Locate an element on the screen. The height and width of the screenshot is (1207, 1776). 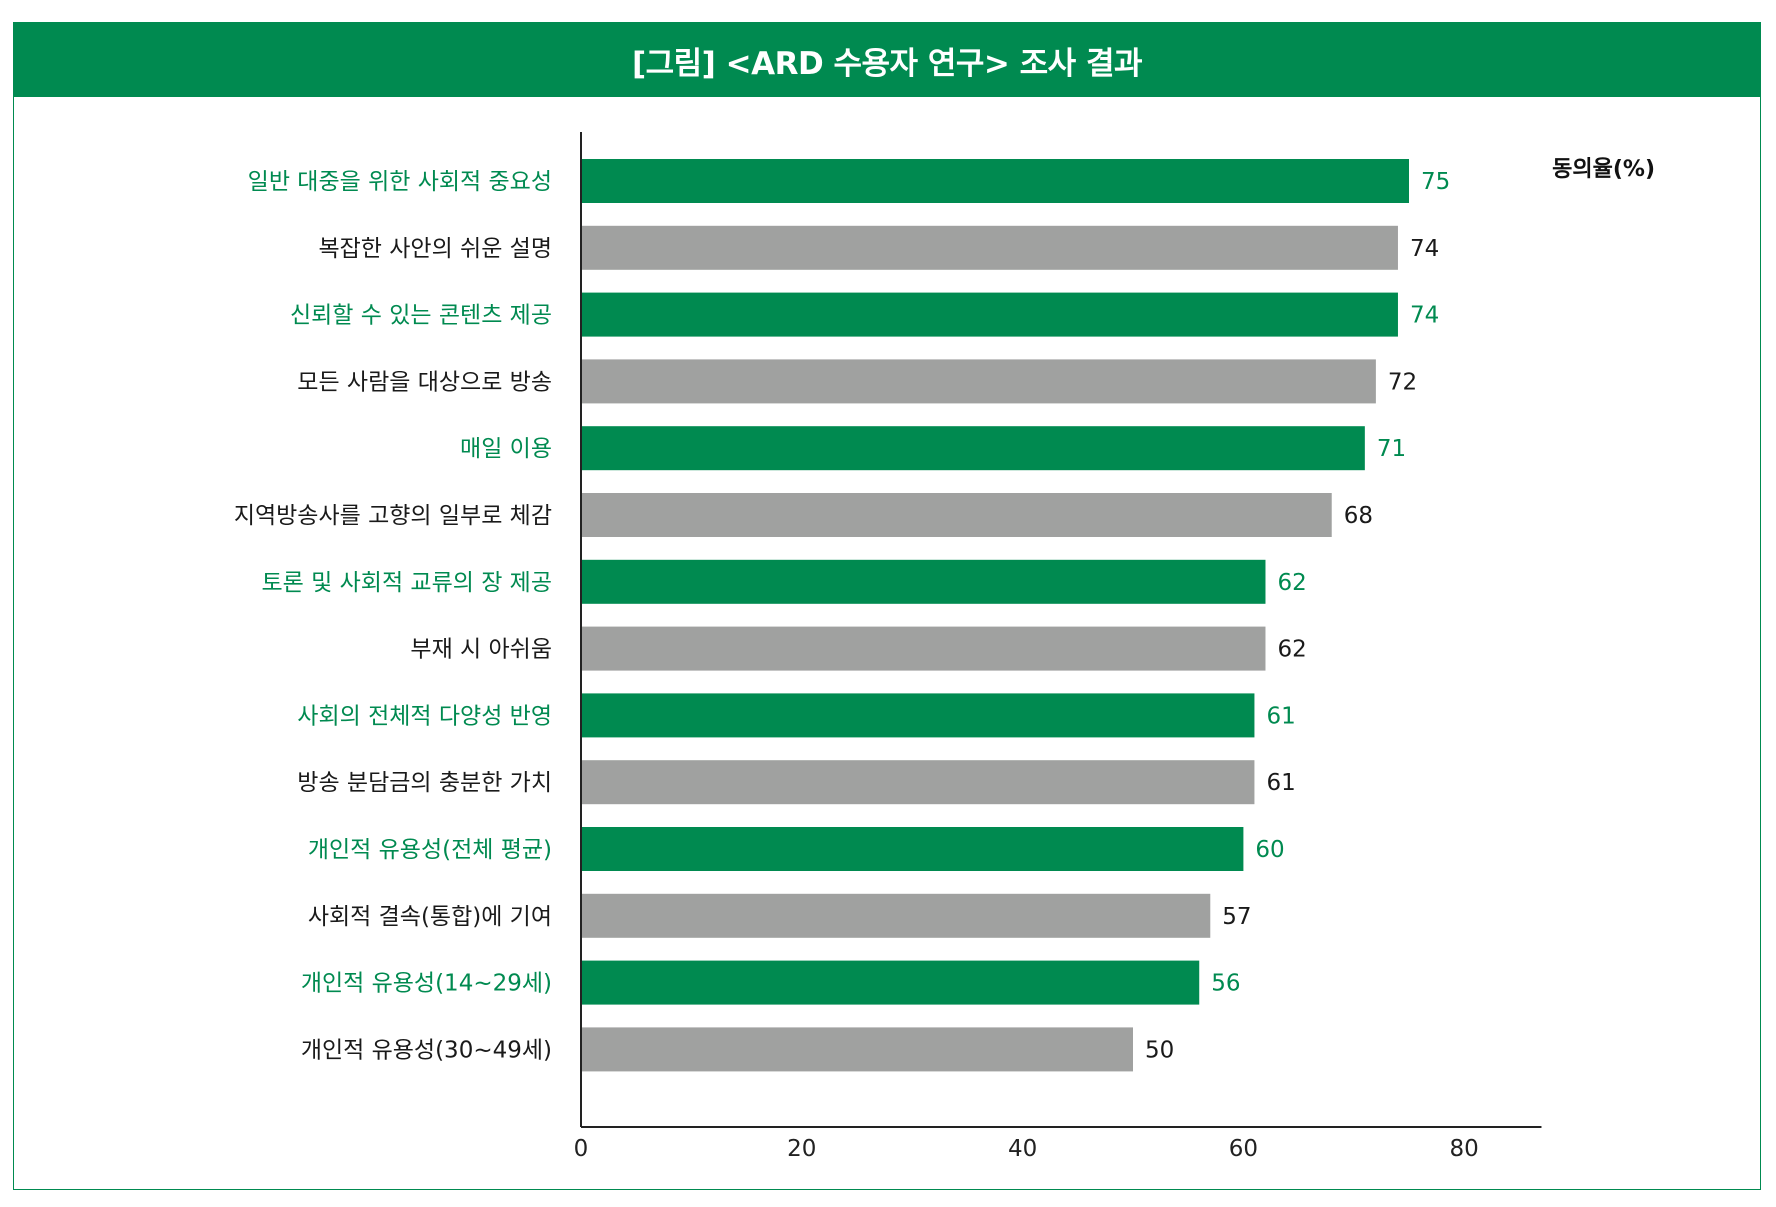
category-label: 개인적 유용성(30~49세) is located at coordinates (426, 1050).